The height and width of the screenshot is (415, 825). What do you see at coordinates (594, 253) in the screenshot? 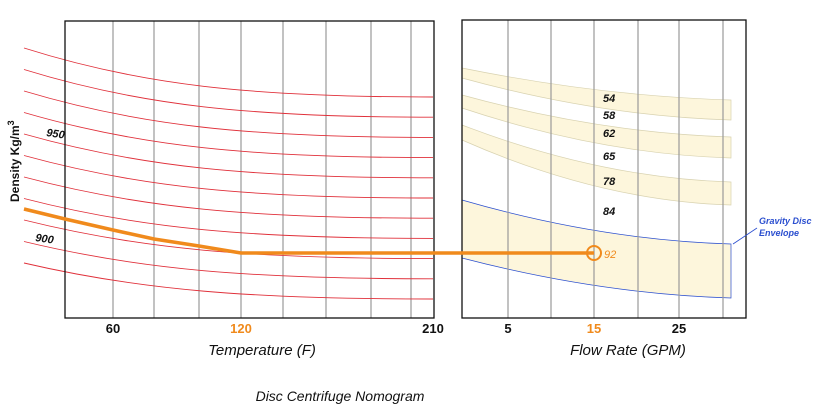
I see `selected-point-marker` at bounding box center [594, 253].